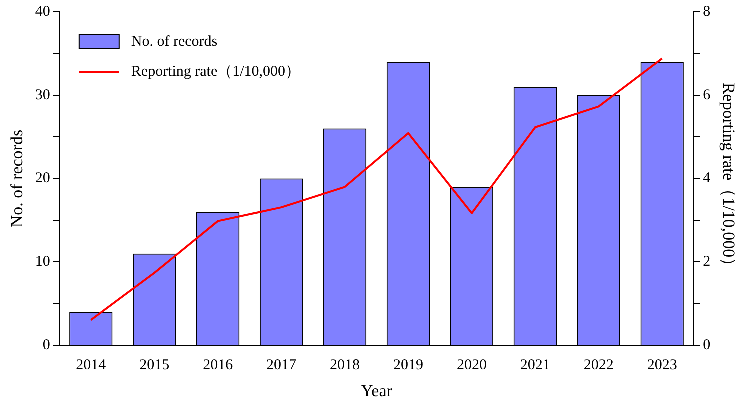 Image resolution: width=750 pixels, height=406 pixels. Describe the element at coordinates (17, 179) in the screenshot. I see `y-axis-title: No. of records` at that location.